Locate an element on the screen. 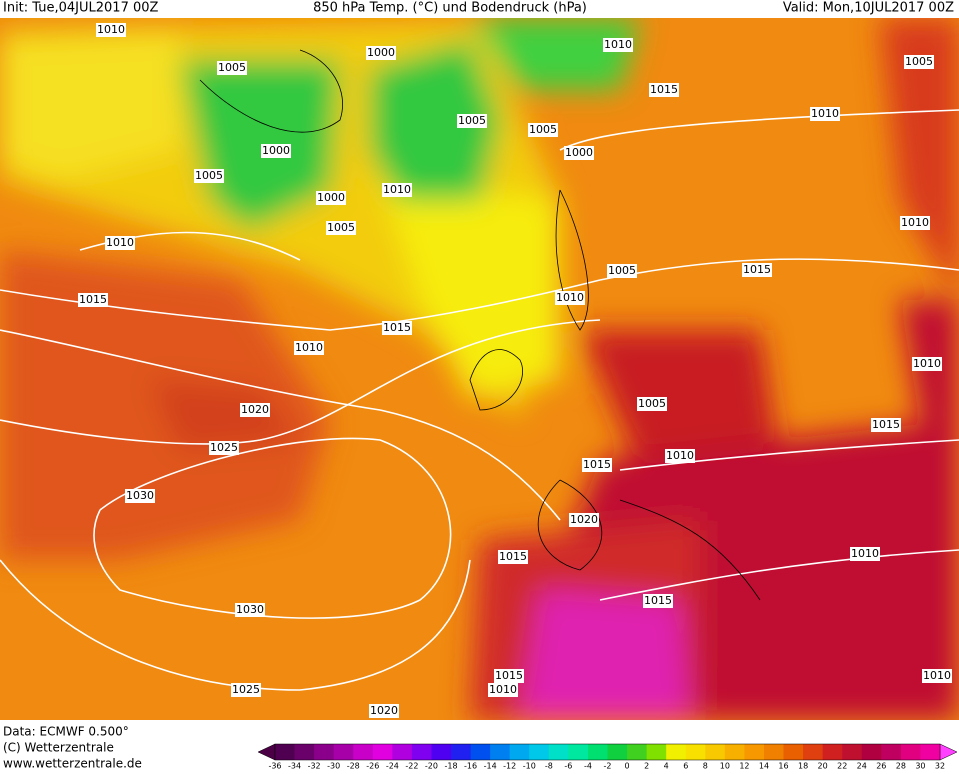 The width and height of the screenshot is (959, 774). colorbar-label: -24 is located at coordinates (392, 766).